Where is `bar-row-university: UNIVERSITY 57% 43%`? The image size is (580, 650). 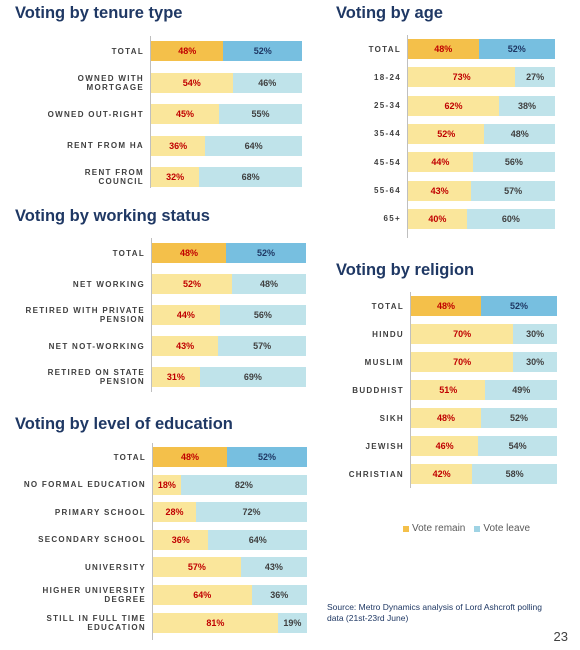
bar-row-university: UNIVERSITY 57% 43% is located at coordinates (157, 567).